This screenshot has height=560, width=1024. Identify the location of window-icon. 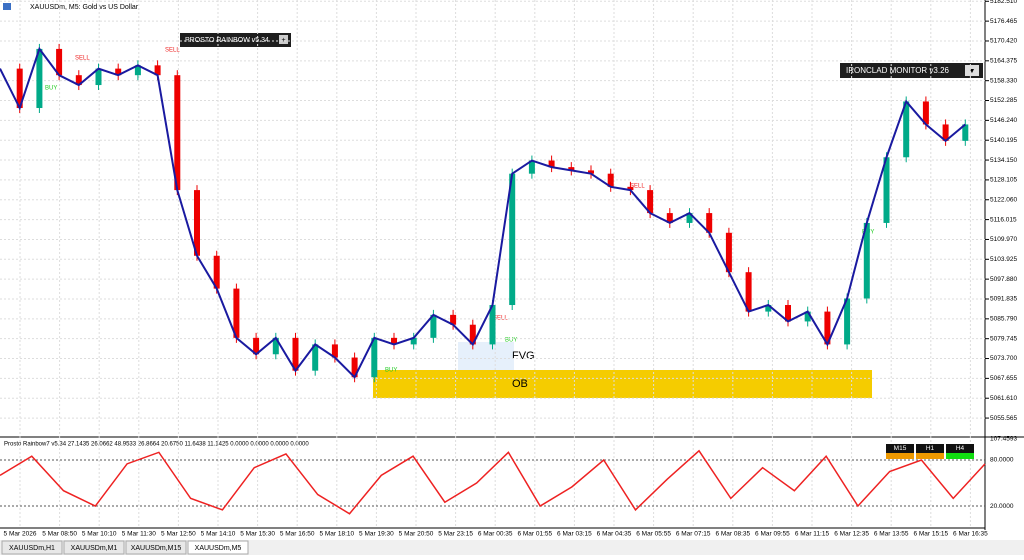
(7, 6).